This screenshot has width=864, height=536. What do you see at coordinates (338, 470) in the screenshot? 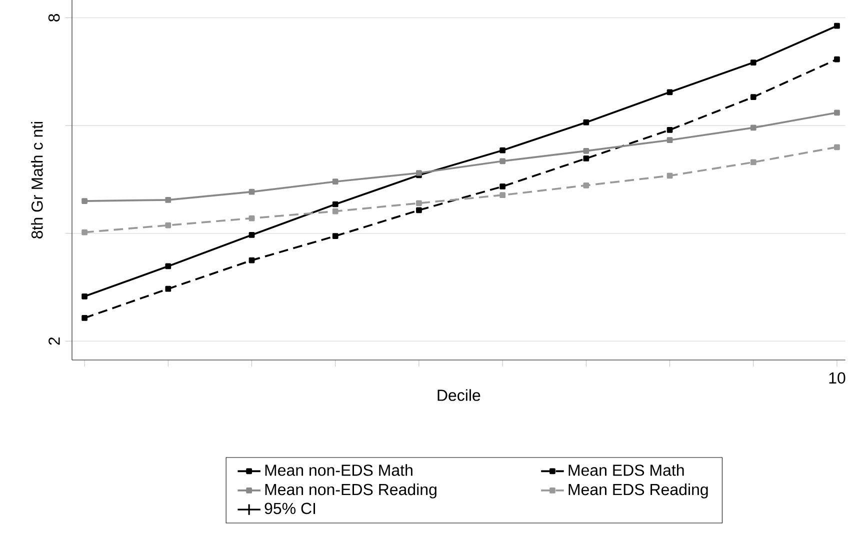
I see `legend-label: Mean non-EDS Math` at bounding box center [338, 470].